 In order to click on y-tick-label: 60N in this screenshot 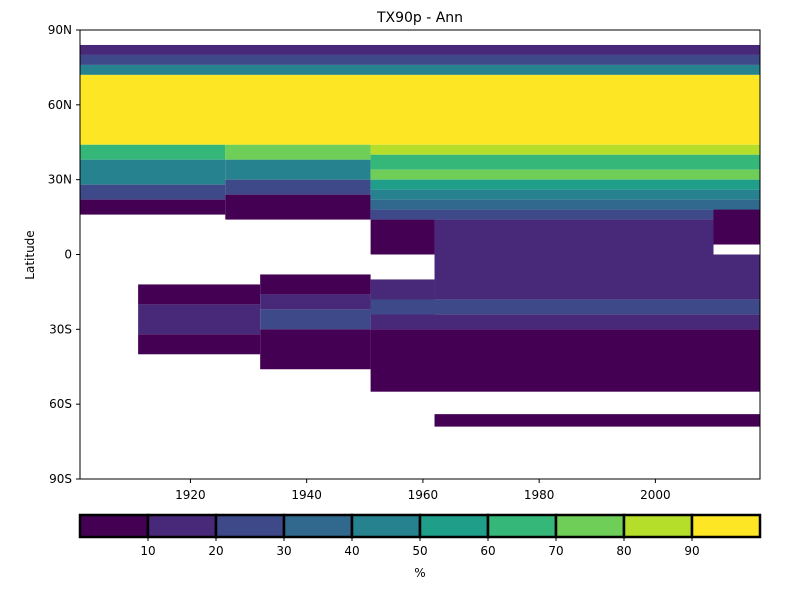, I will do `click(60, 105)`.